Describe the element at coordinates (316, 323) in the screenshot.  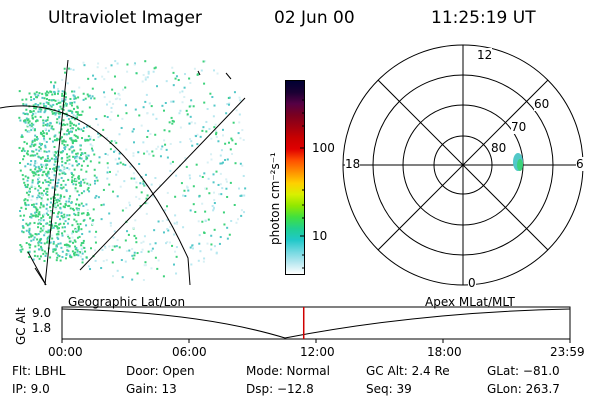
I see `altitude-curve` at that location.